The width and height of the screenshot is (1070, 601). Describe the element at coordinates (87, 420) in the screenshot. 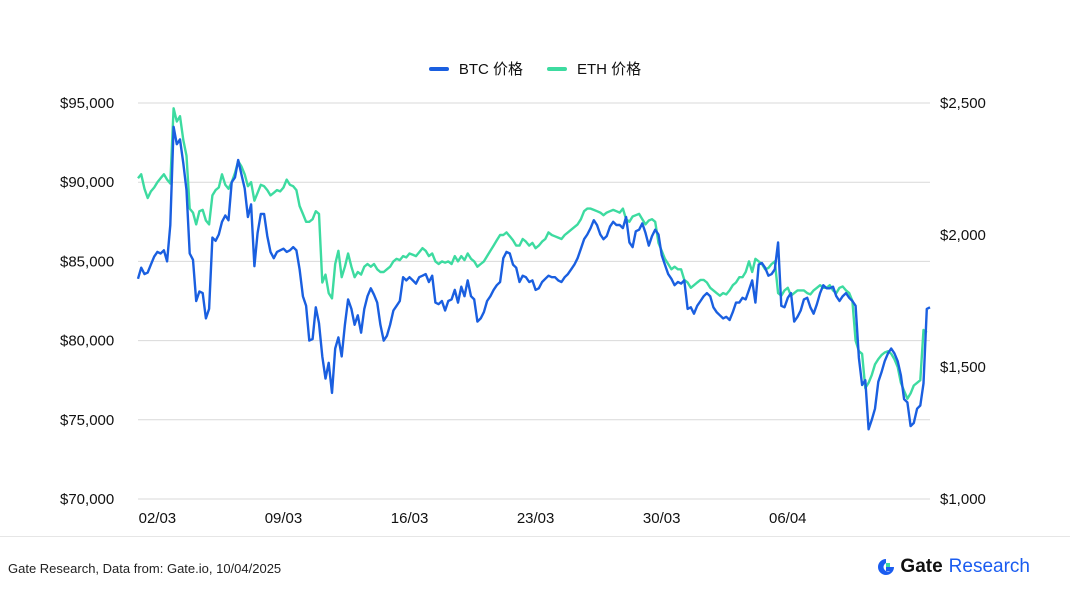

I see `left-y-tick-label: $75,000` at that location.